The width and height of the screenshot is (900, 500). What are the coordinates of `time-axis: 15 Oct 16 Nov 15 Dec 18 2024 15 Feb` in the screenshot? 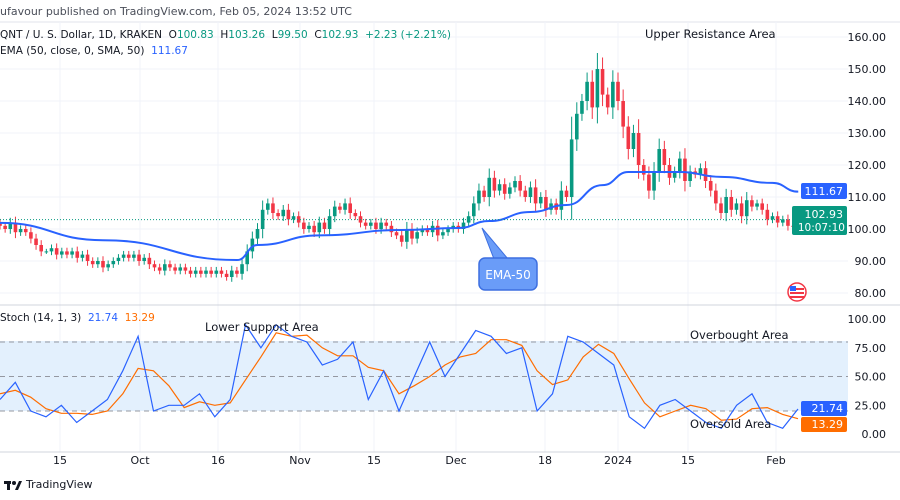 It's located at (419, 460).